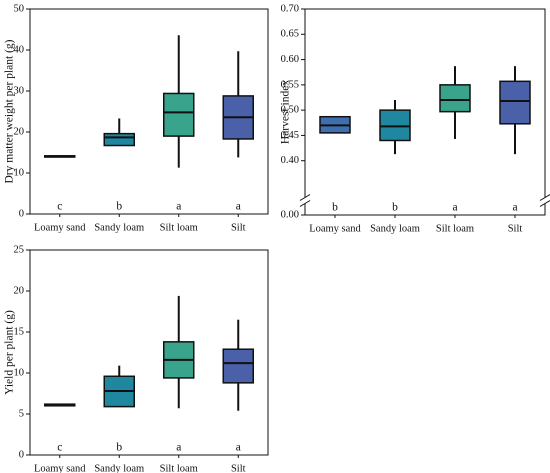 Image resolution: width=550 pixels, height=473 pixels. Describe the element at coordinates (19, 8) in the screenshot. I see `y-tick-label: 50` at that location.